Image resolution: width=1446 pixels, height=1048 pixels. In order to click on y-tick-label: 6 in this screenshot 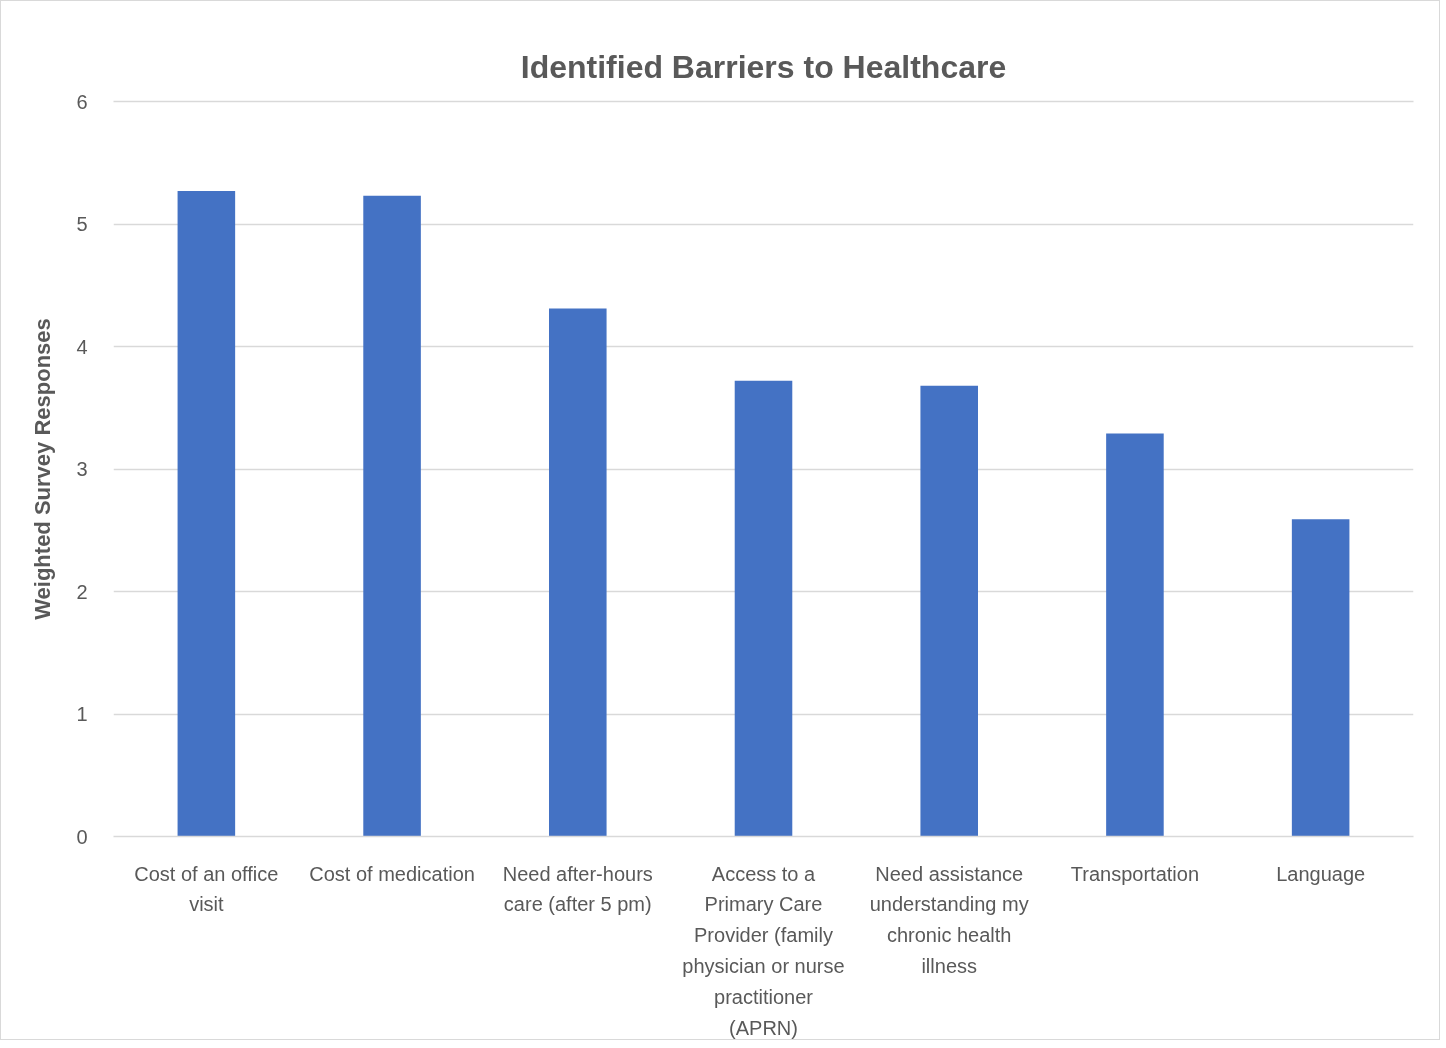, I will do `click(82, 101)`.